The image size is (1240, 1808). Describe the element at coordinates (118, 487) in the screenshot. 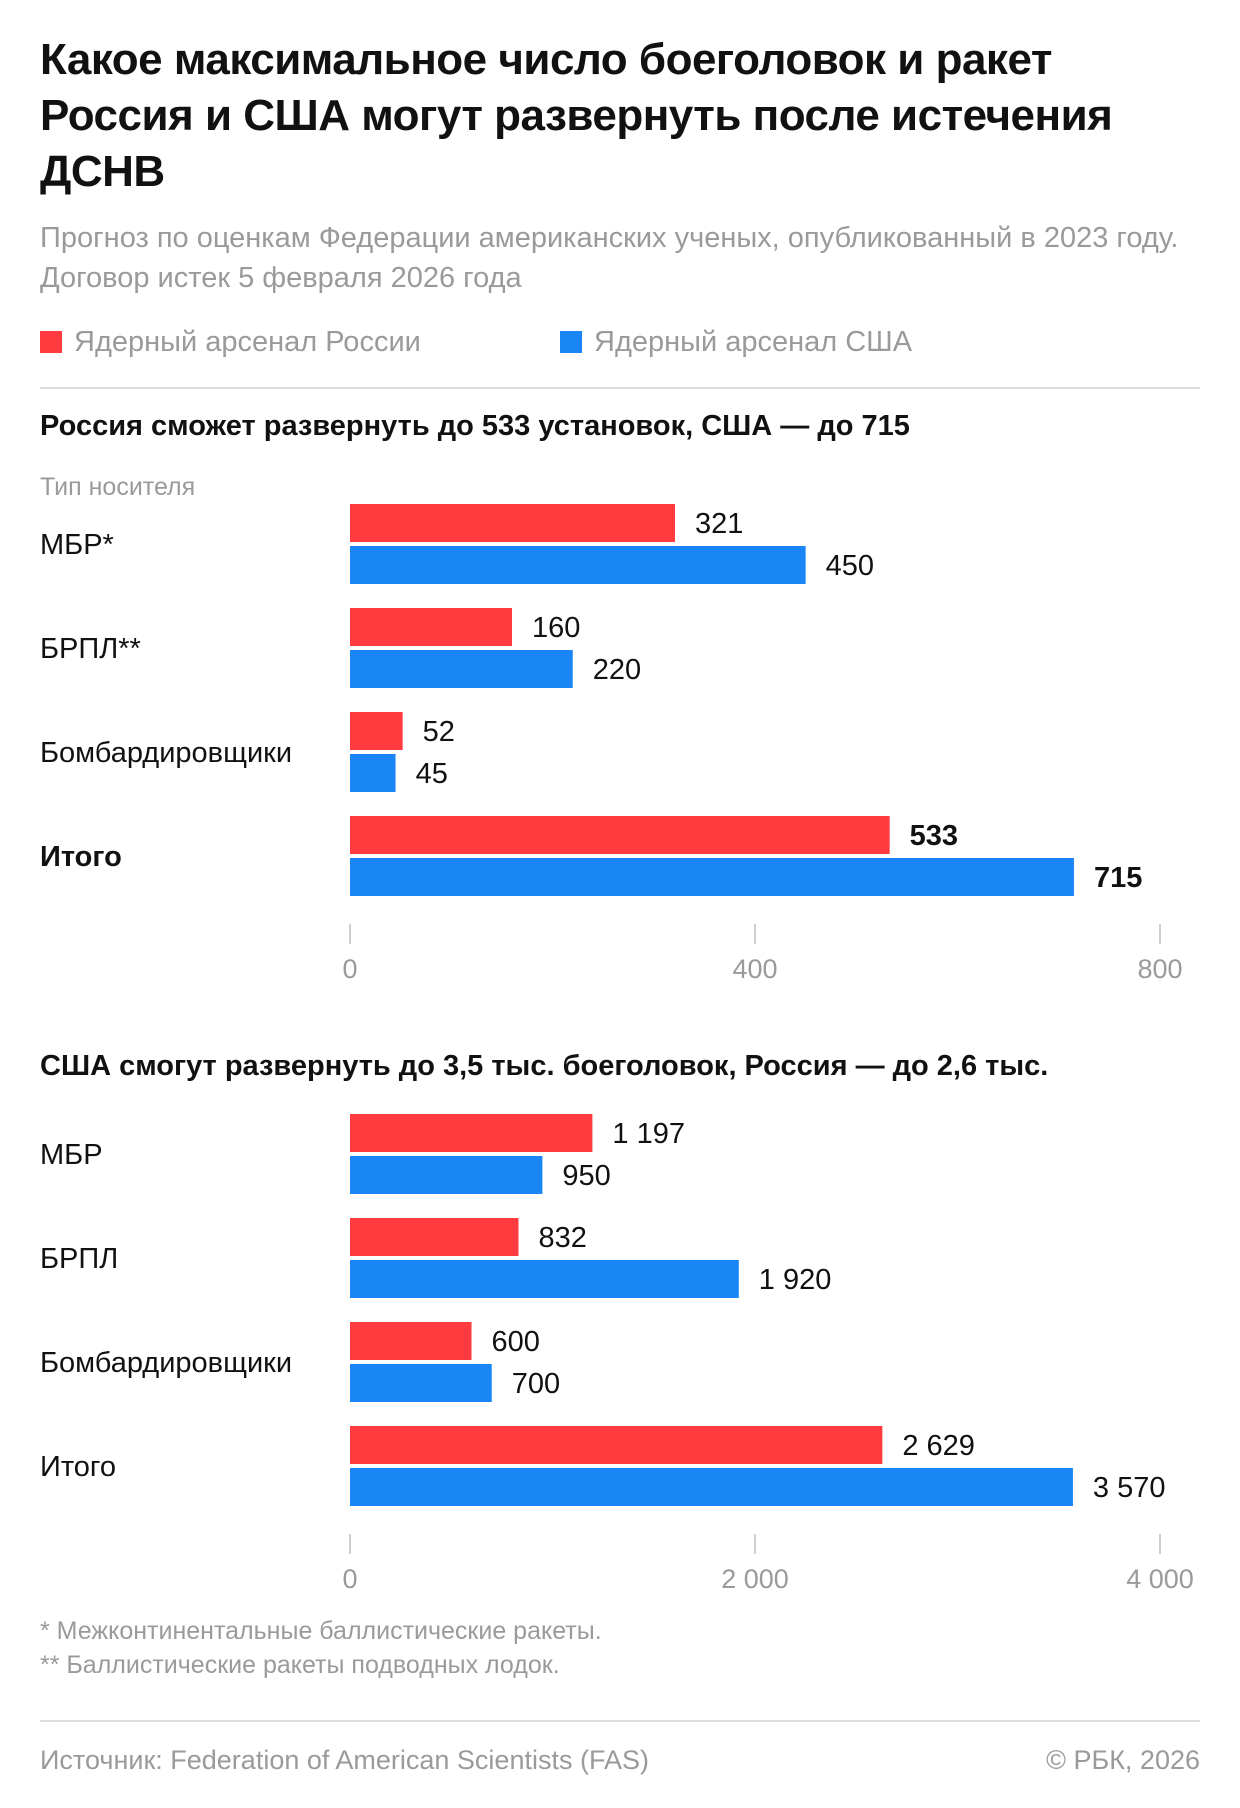

I see `chart1-axis-caption: Тип носителя` at that location.